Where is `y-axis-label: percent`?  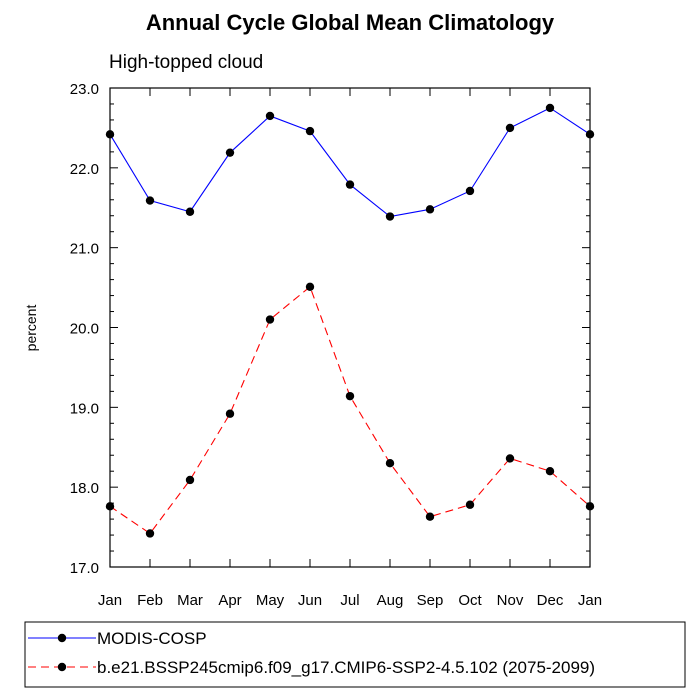
y-axis-label: percent is located at coordinates (31, 328).